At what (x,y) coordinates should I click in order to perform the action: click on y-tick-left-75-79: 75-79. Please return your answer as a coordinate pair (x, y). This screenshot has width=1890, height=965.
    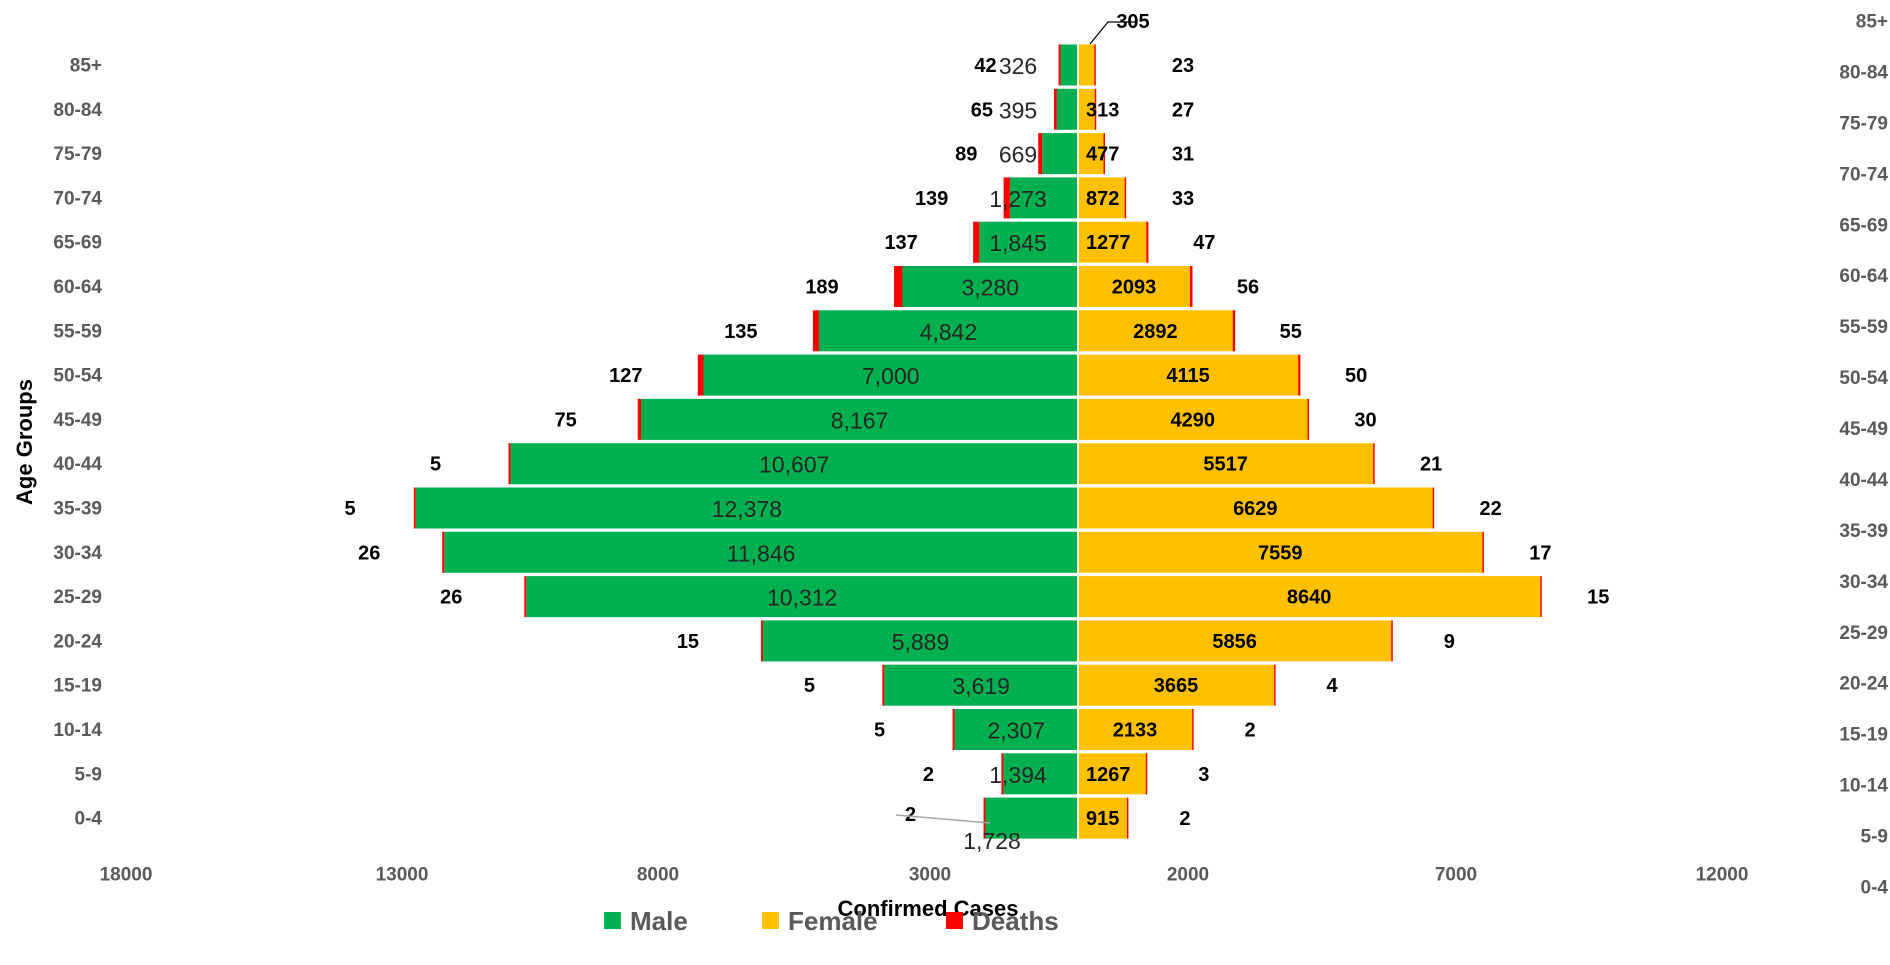
    Looking at the image, I should click on (77, 154).